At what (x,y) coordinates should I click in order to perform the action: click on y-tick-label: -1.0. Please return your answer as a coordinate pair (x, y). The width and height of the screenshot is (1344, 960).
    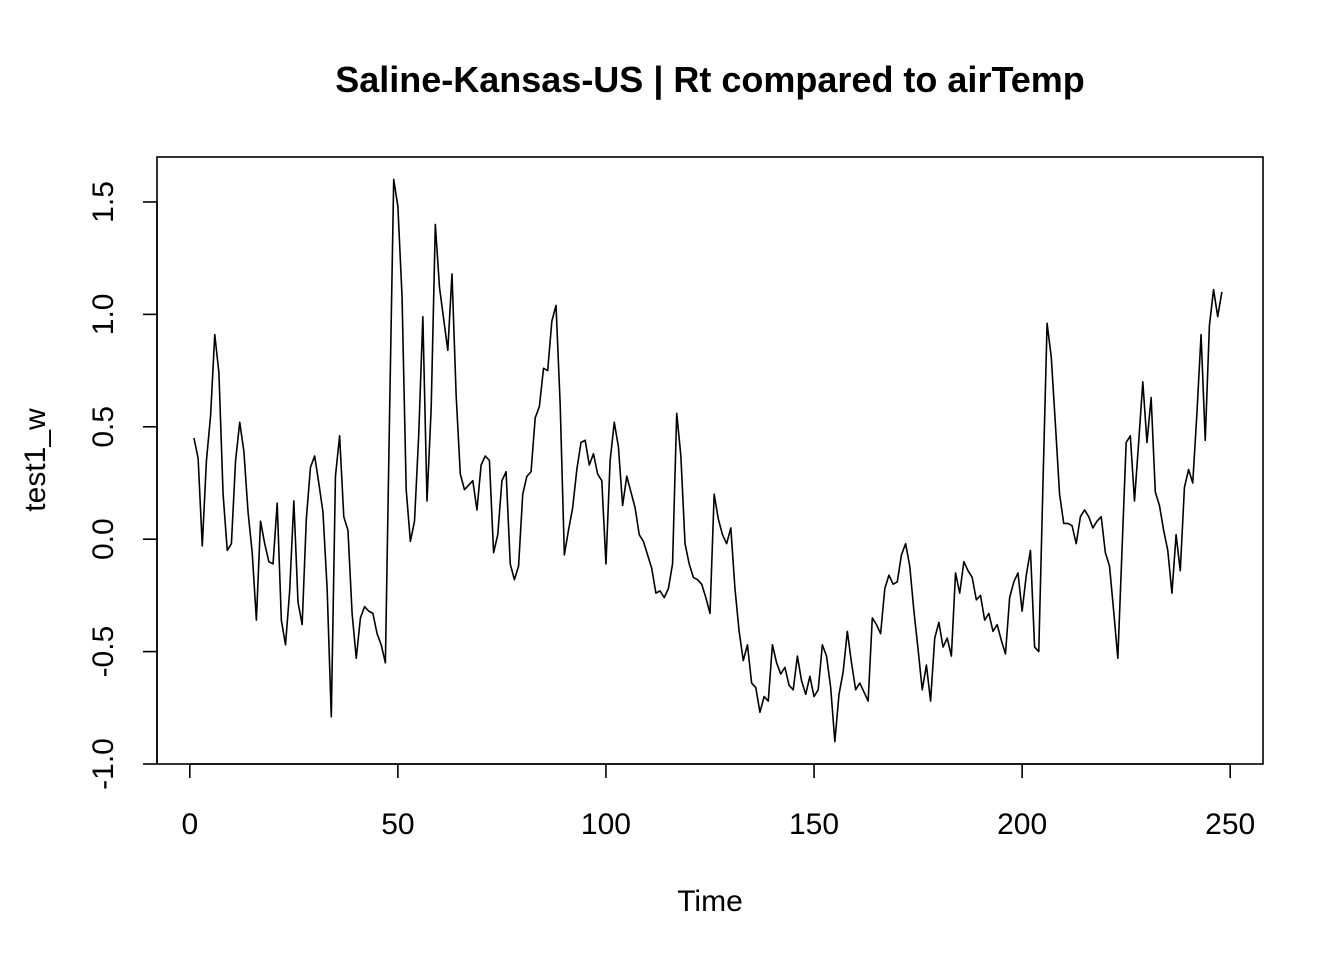
    Looking at the image, I should click on (103, 764).